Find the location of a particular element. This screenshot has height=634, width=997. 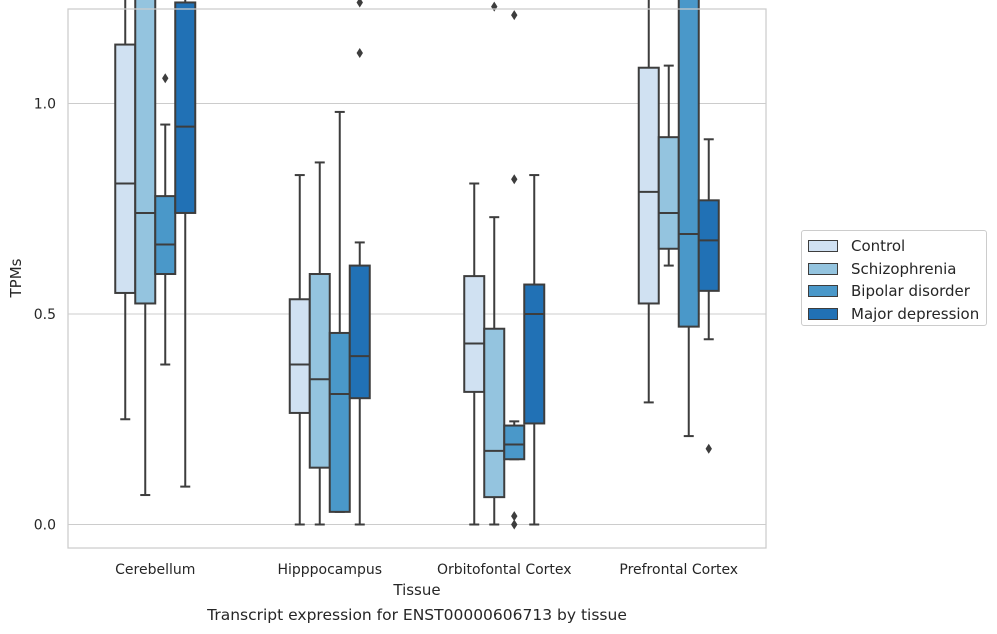

legend-label: Control is located at coordinates (878, 246).